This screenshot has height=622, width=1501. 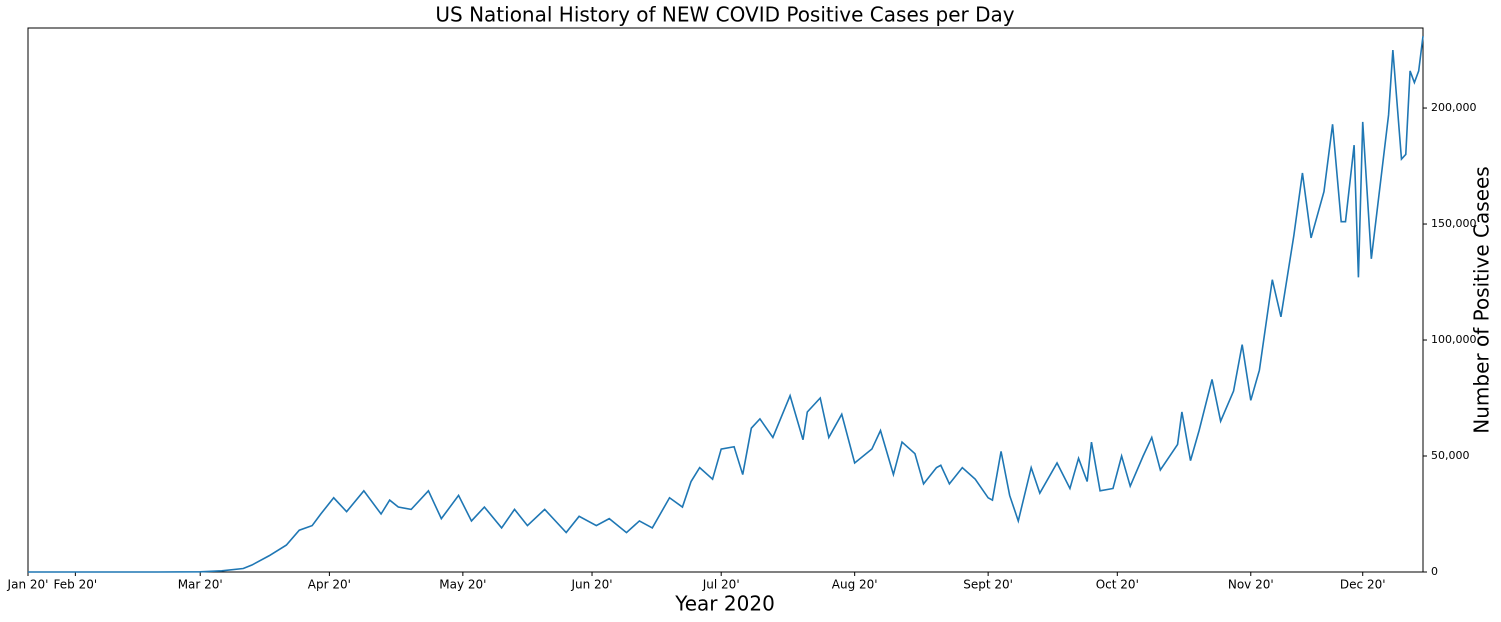 What do you see at coordinates (1454, 107) in the screenshot?
I see `y-tick-label: 200,000` at bounding box center [1454, 107].